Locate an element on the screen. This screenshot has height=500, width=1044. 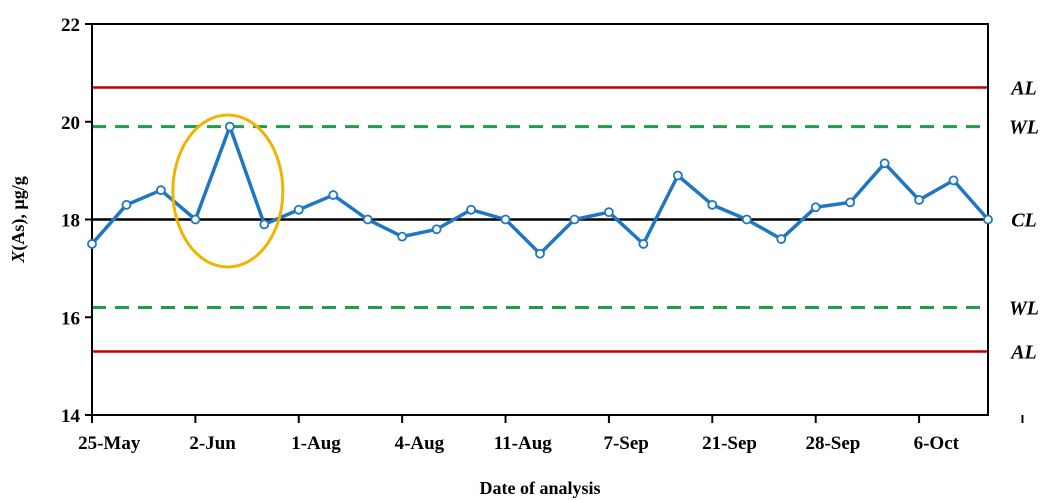
y-tick-label: 18 is located at coordinates (70, 221).